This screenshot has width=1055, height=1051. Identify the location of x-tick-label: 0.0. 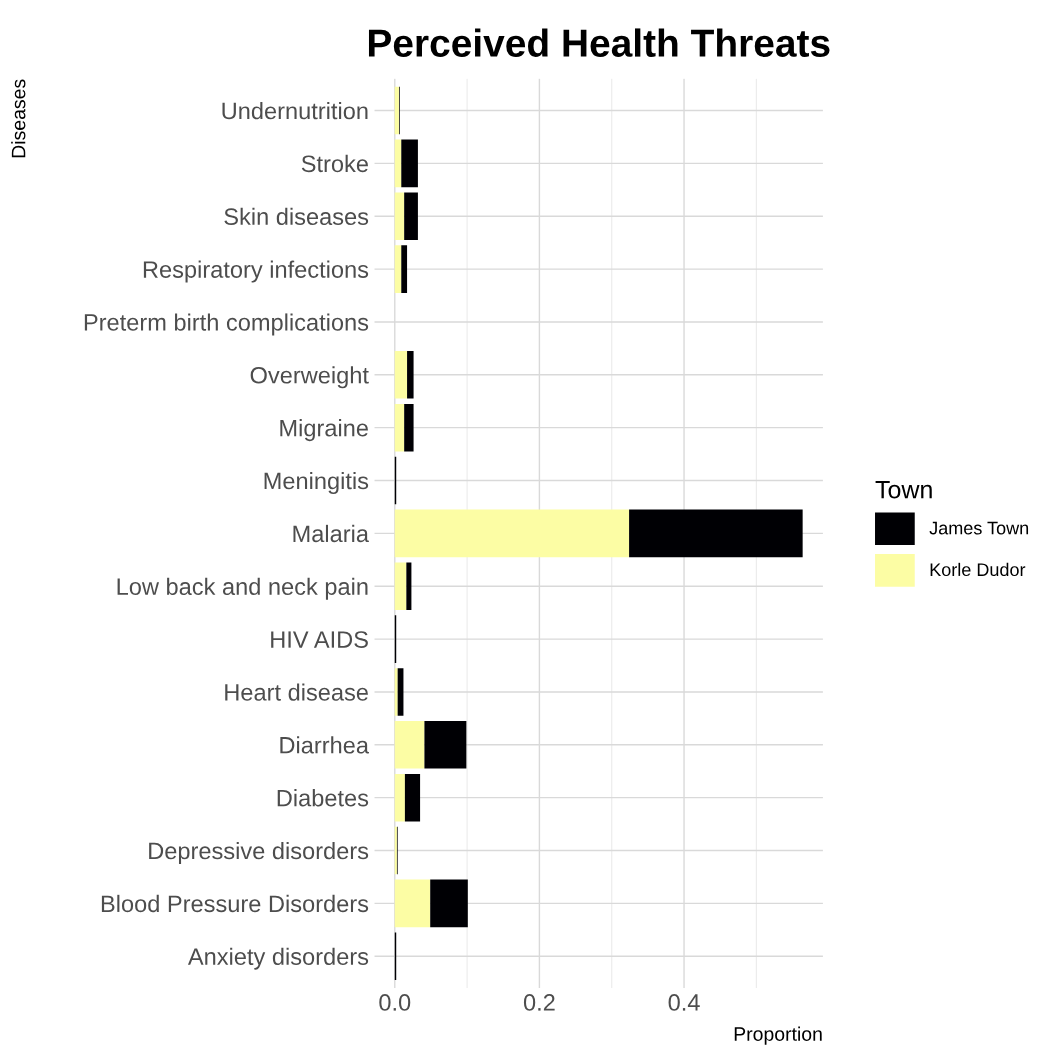
(395, 1002).